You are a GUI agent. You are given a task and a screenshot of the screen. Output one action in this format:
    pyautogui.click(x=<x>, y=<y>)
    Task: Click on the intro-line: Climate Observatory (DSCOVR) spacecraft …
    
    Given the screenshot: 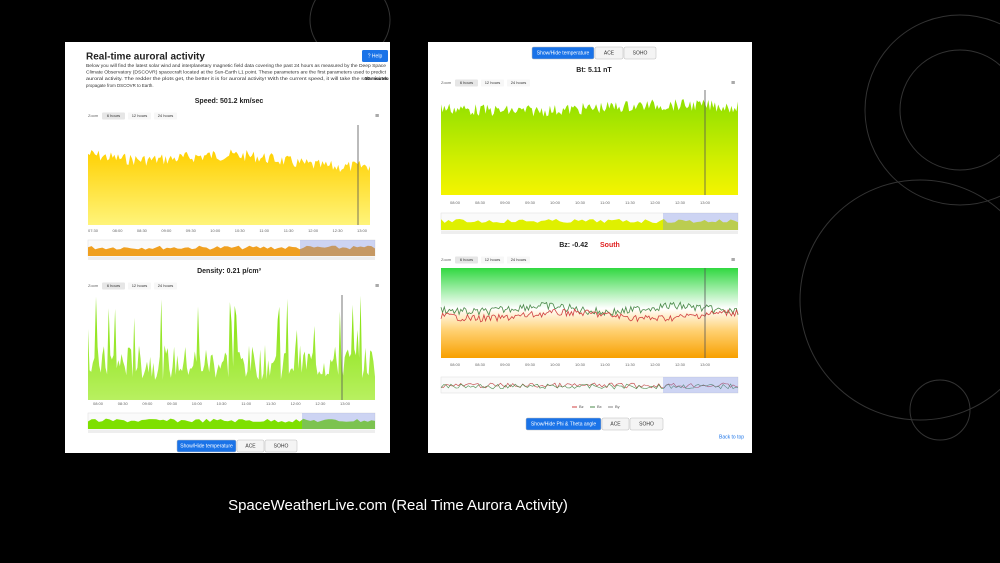 What is the action you would take?
    pyautogui.click(x=236, y=72)
    